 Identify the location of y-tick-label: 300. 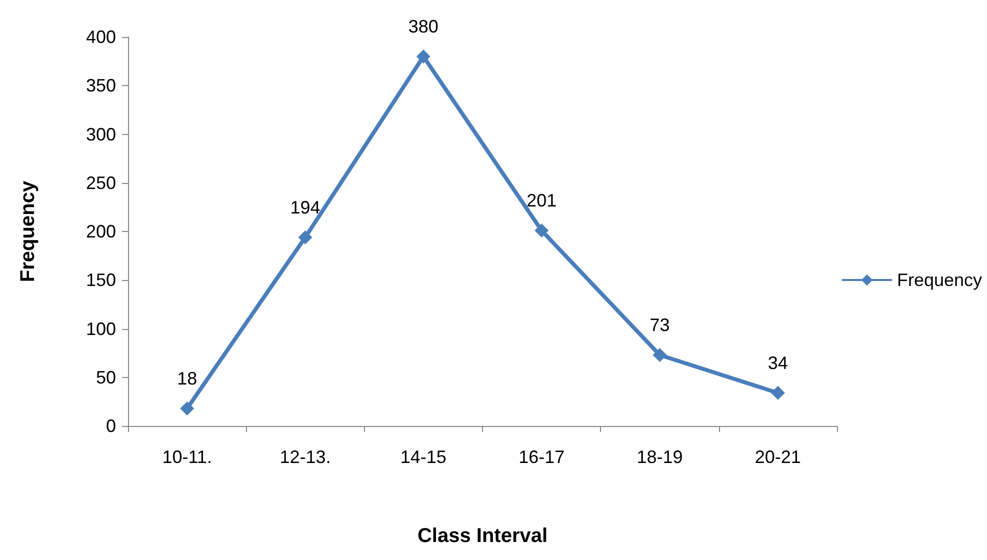
(101, 134).